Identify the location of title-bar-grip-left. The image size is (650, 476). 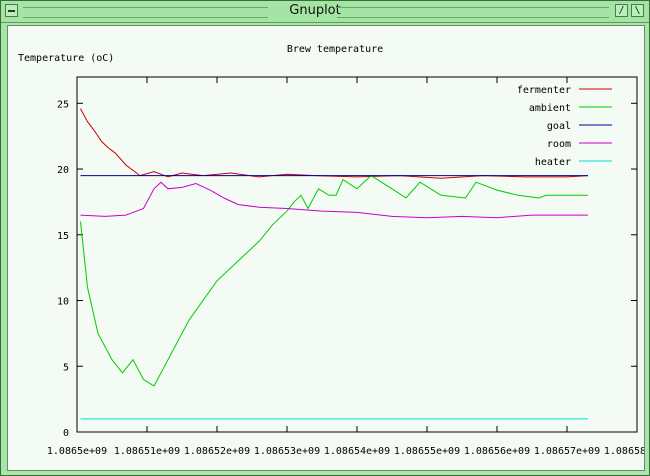
(145, 12).